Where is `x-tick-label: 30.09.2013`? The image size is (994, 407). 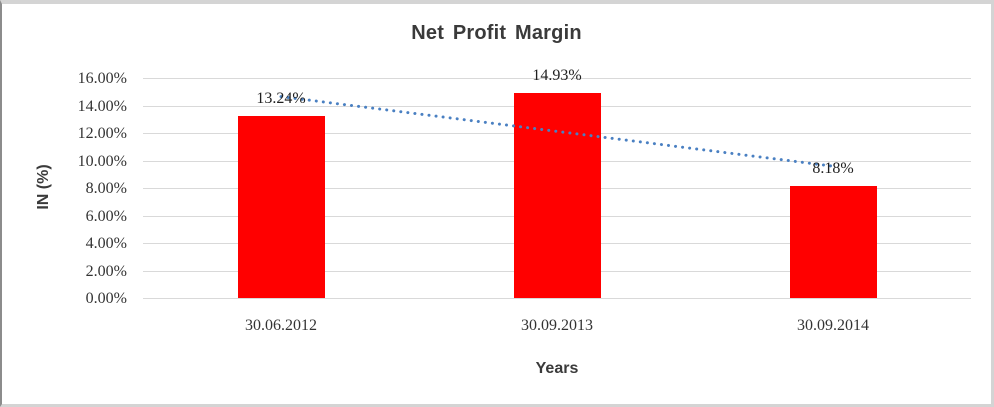
x-tick-label: 30.09.2013 is located at coordinates (557, 325).